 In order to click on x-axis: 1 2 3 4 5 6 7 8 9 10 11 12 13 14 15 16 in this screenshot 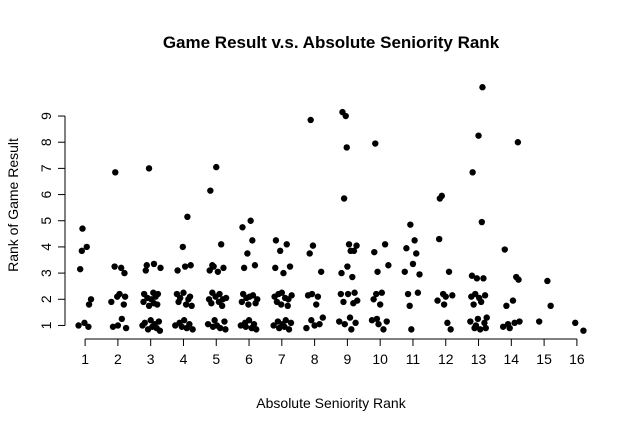, I will do `click(333, 352)`.